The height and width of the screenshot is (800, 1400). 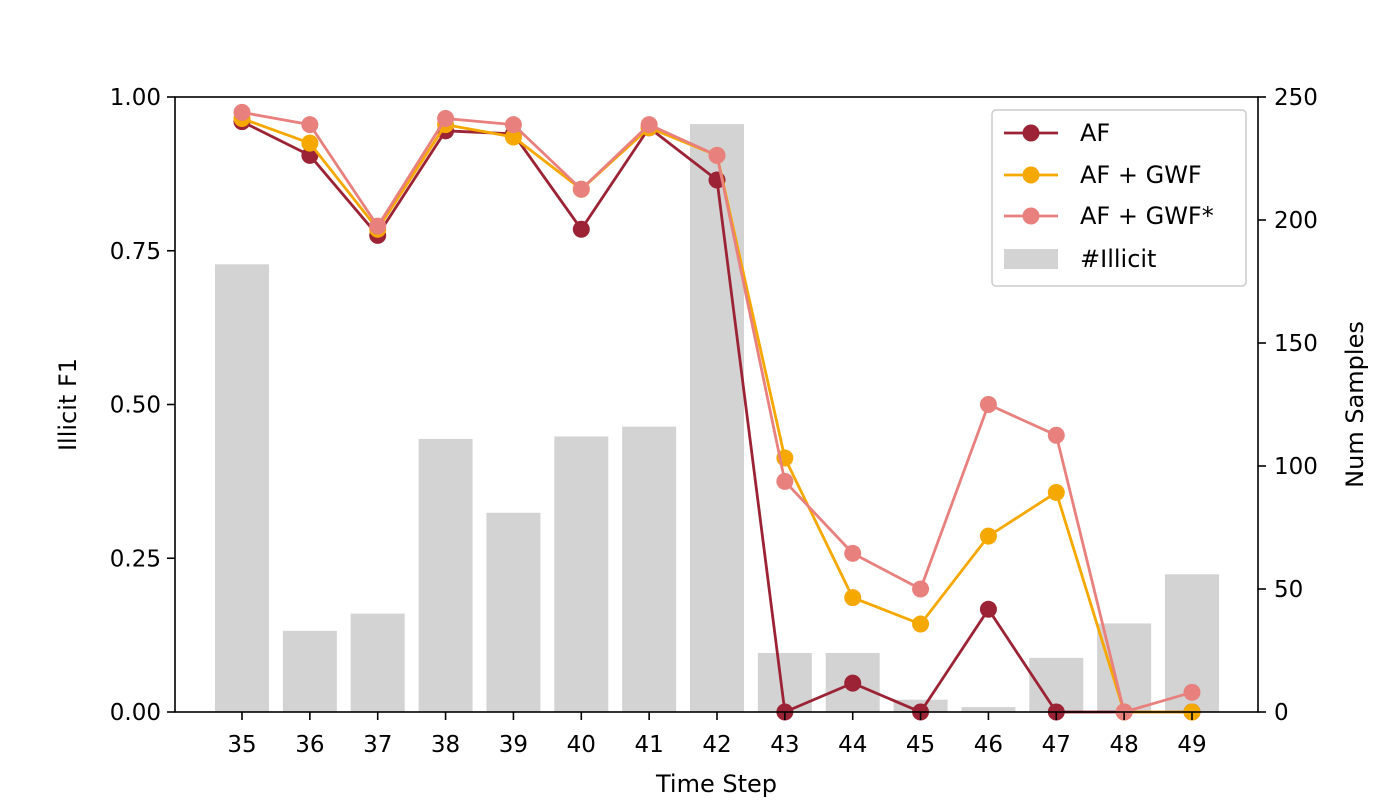 What do you see at coordinates (1296, 98) in the screenshot?
I see `y2-tick-label: 250` at bounding box center [1296, 98].